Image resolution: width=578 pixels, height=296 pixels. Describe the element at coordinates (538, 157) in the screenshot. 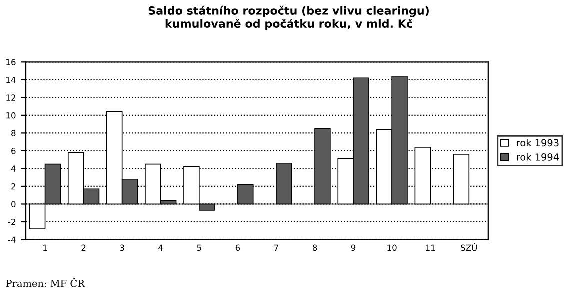

I see `legend-label: rok 1994` at that location.